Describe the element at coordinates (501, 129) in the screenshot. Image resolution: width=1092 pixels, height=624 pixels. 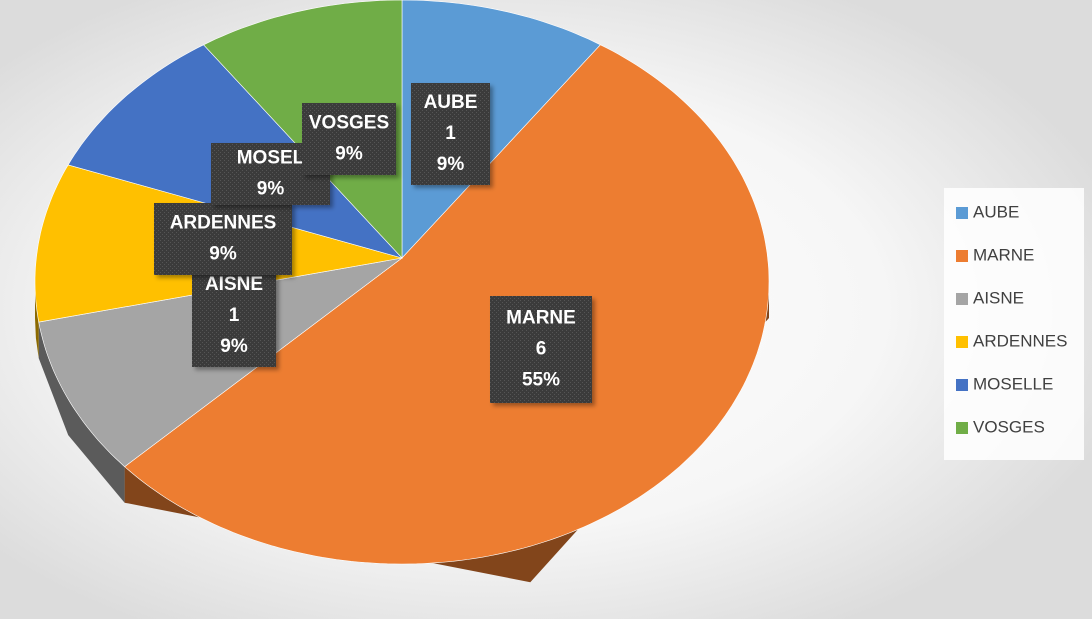
I see `pie-slice` at that location.